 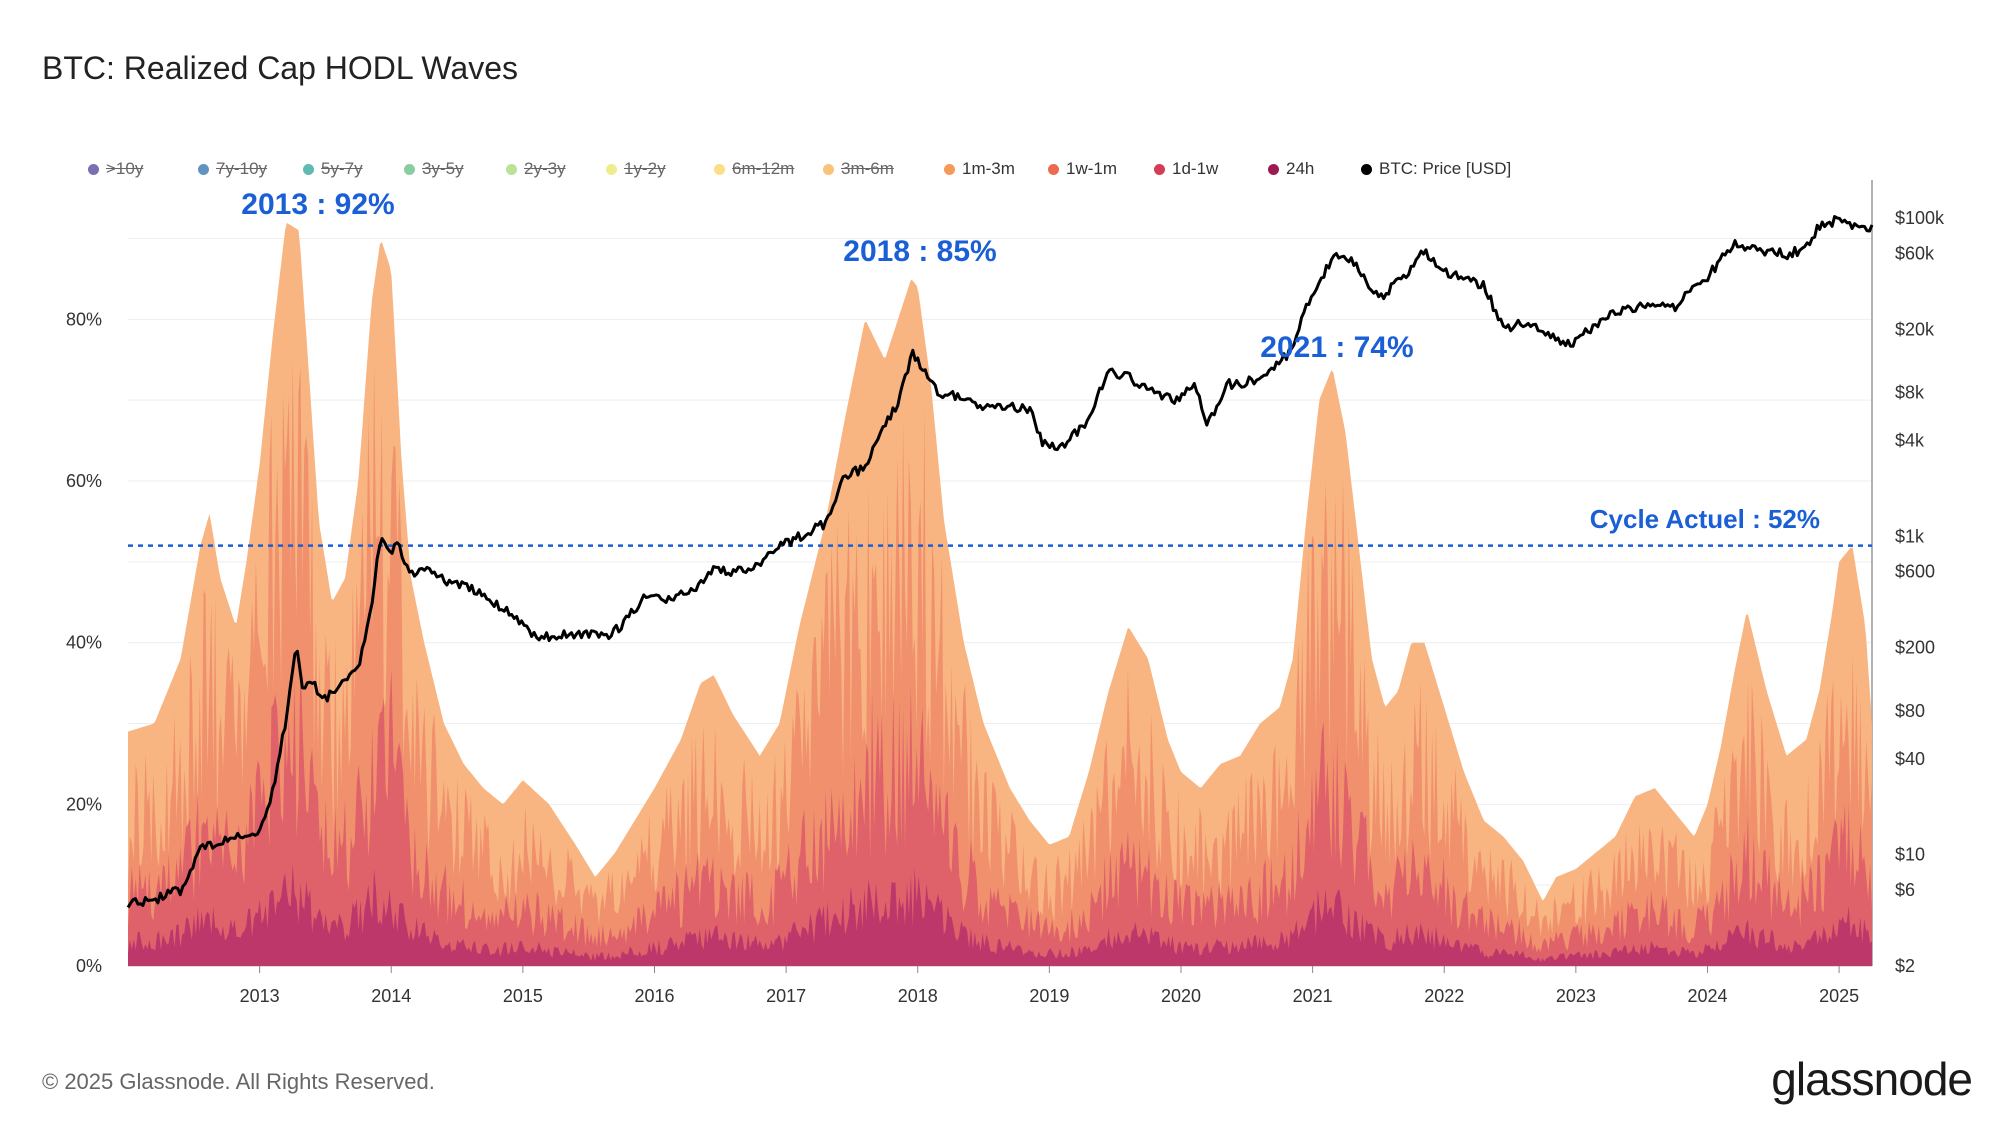 I want to click on y-right-tick-label: $1k, so click(x=1910, y=536).